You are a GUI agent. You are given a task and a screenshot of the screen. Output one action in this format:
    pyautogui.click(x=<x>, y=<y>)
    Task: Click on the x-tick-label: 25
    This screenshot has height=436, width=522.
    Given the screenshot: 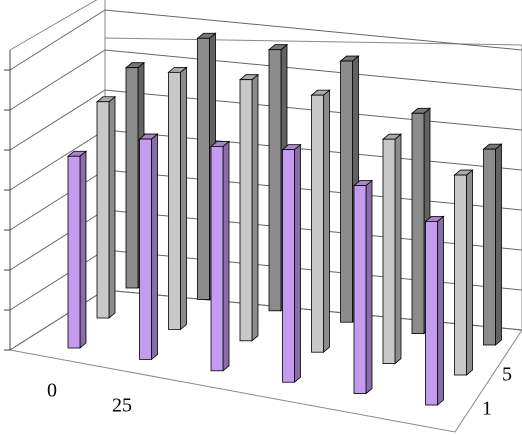 What is the action you would take?
    pyautogui.click(x=122, y=406)
    